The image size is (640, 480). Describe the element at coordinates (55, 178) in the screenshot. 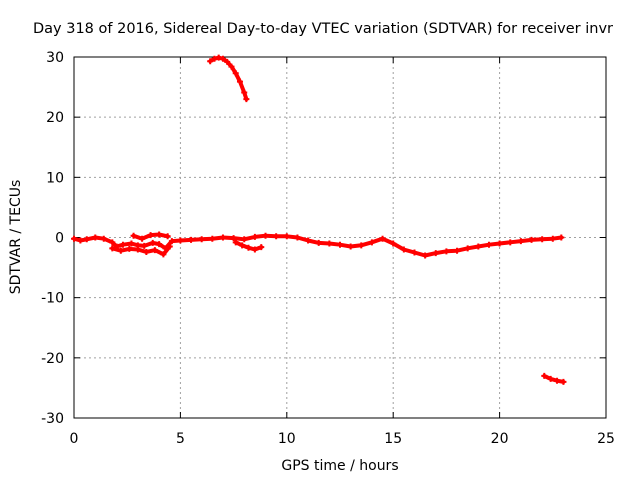

I see `y-tick-label: 10` at that location.